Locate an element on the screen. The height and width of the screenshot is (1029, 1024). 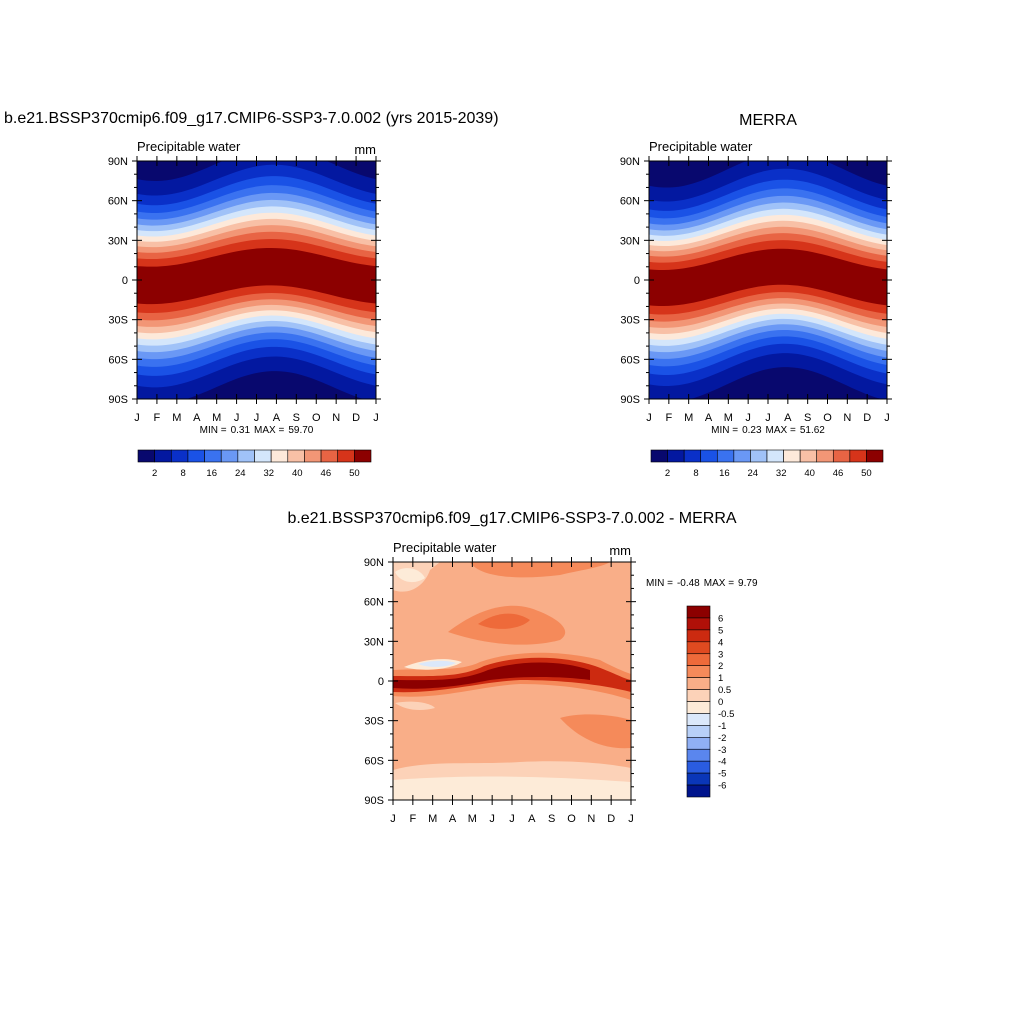
colorbar-label: -5 is located at coordinates (722, 774).